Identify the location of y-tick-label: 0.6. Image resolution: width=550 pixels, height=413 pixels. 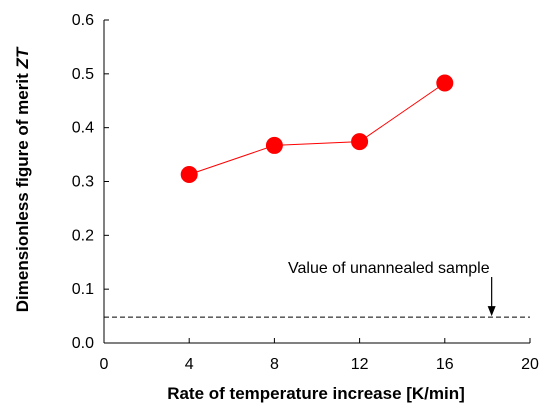
(83, 20).